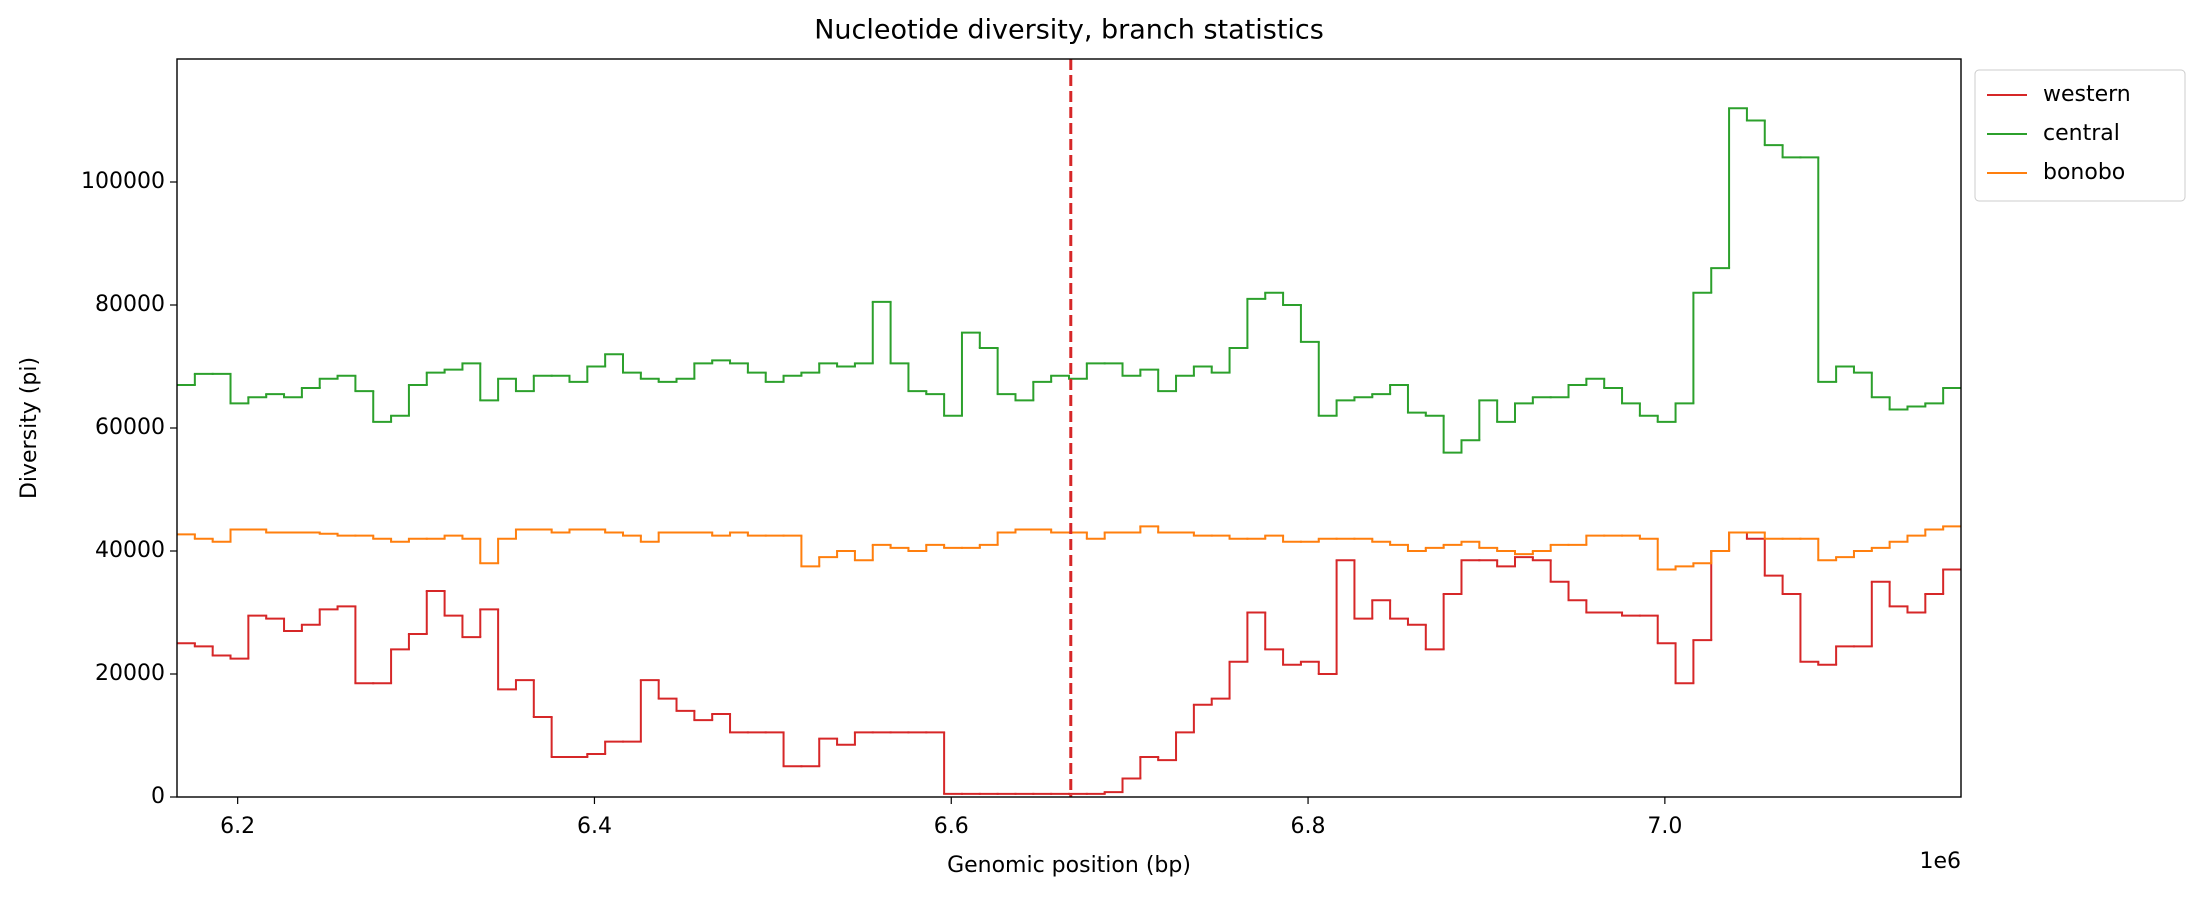 Image resolution: width=2197 pixels, height=898 pixels. Describe the element at coordinates (130, 673) in the screenshot. I see `y-tick-label: 20000` at that location.